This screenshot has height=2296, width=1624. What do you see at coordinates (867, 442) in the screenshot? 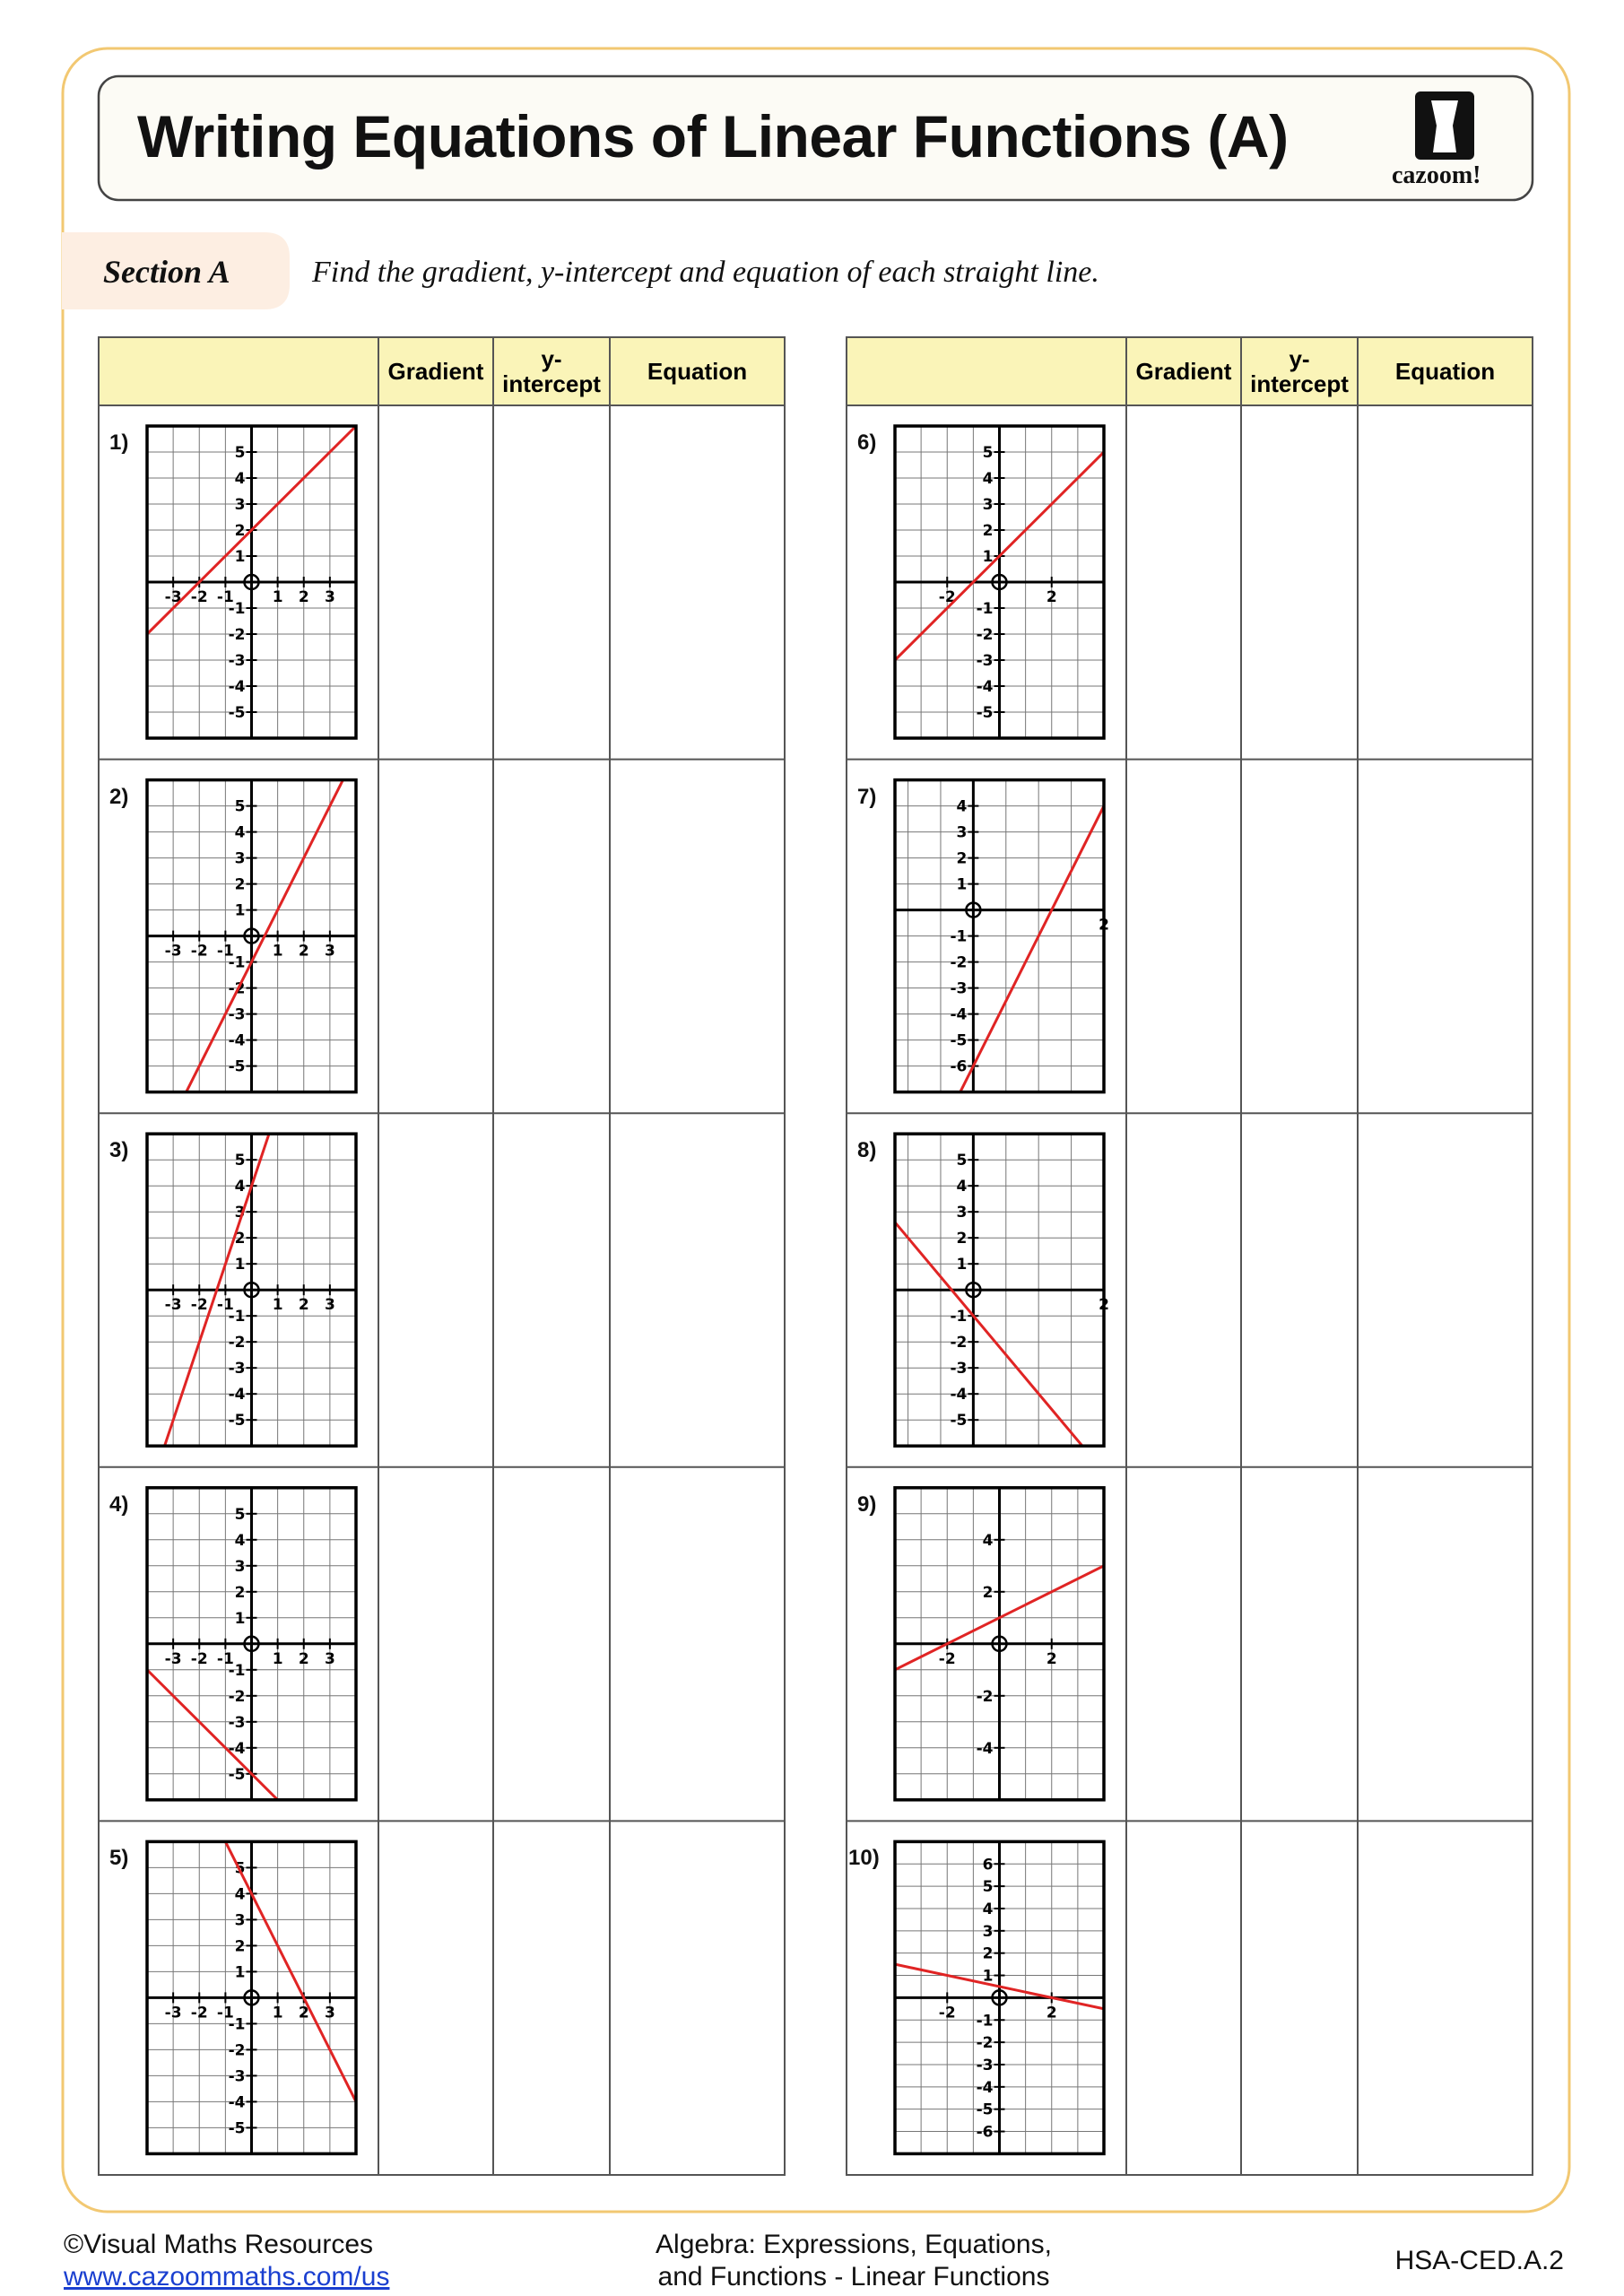
I see `problem-number: 6)` at bounding box center [867, 442].